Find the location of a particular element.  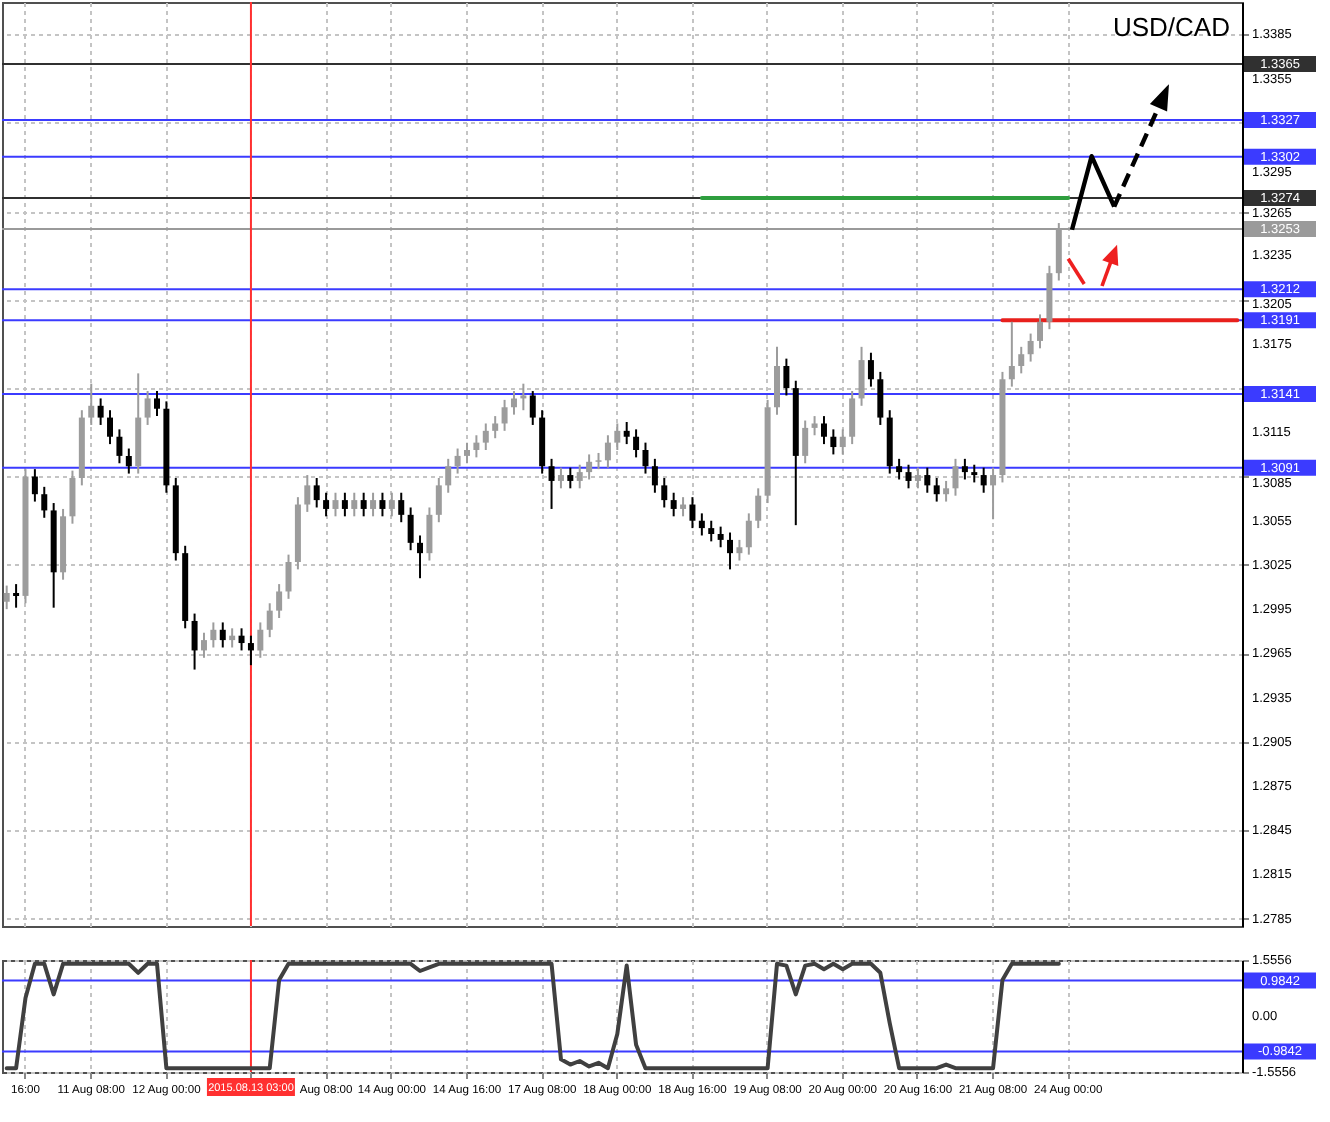

chart-title: USD/CAD is located at coordinates (1171, 27).